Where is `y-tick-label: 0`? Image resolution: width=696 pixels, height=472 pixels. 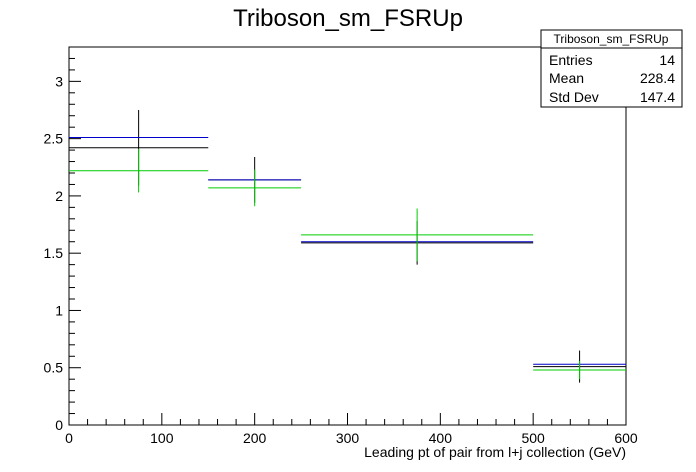
y-tick-label: 0 is located at coordinates (59, 425).